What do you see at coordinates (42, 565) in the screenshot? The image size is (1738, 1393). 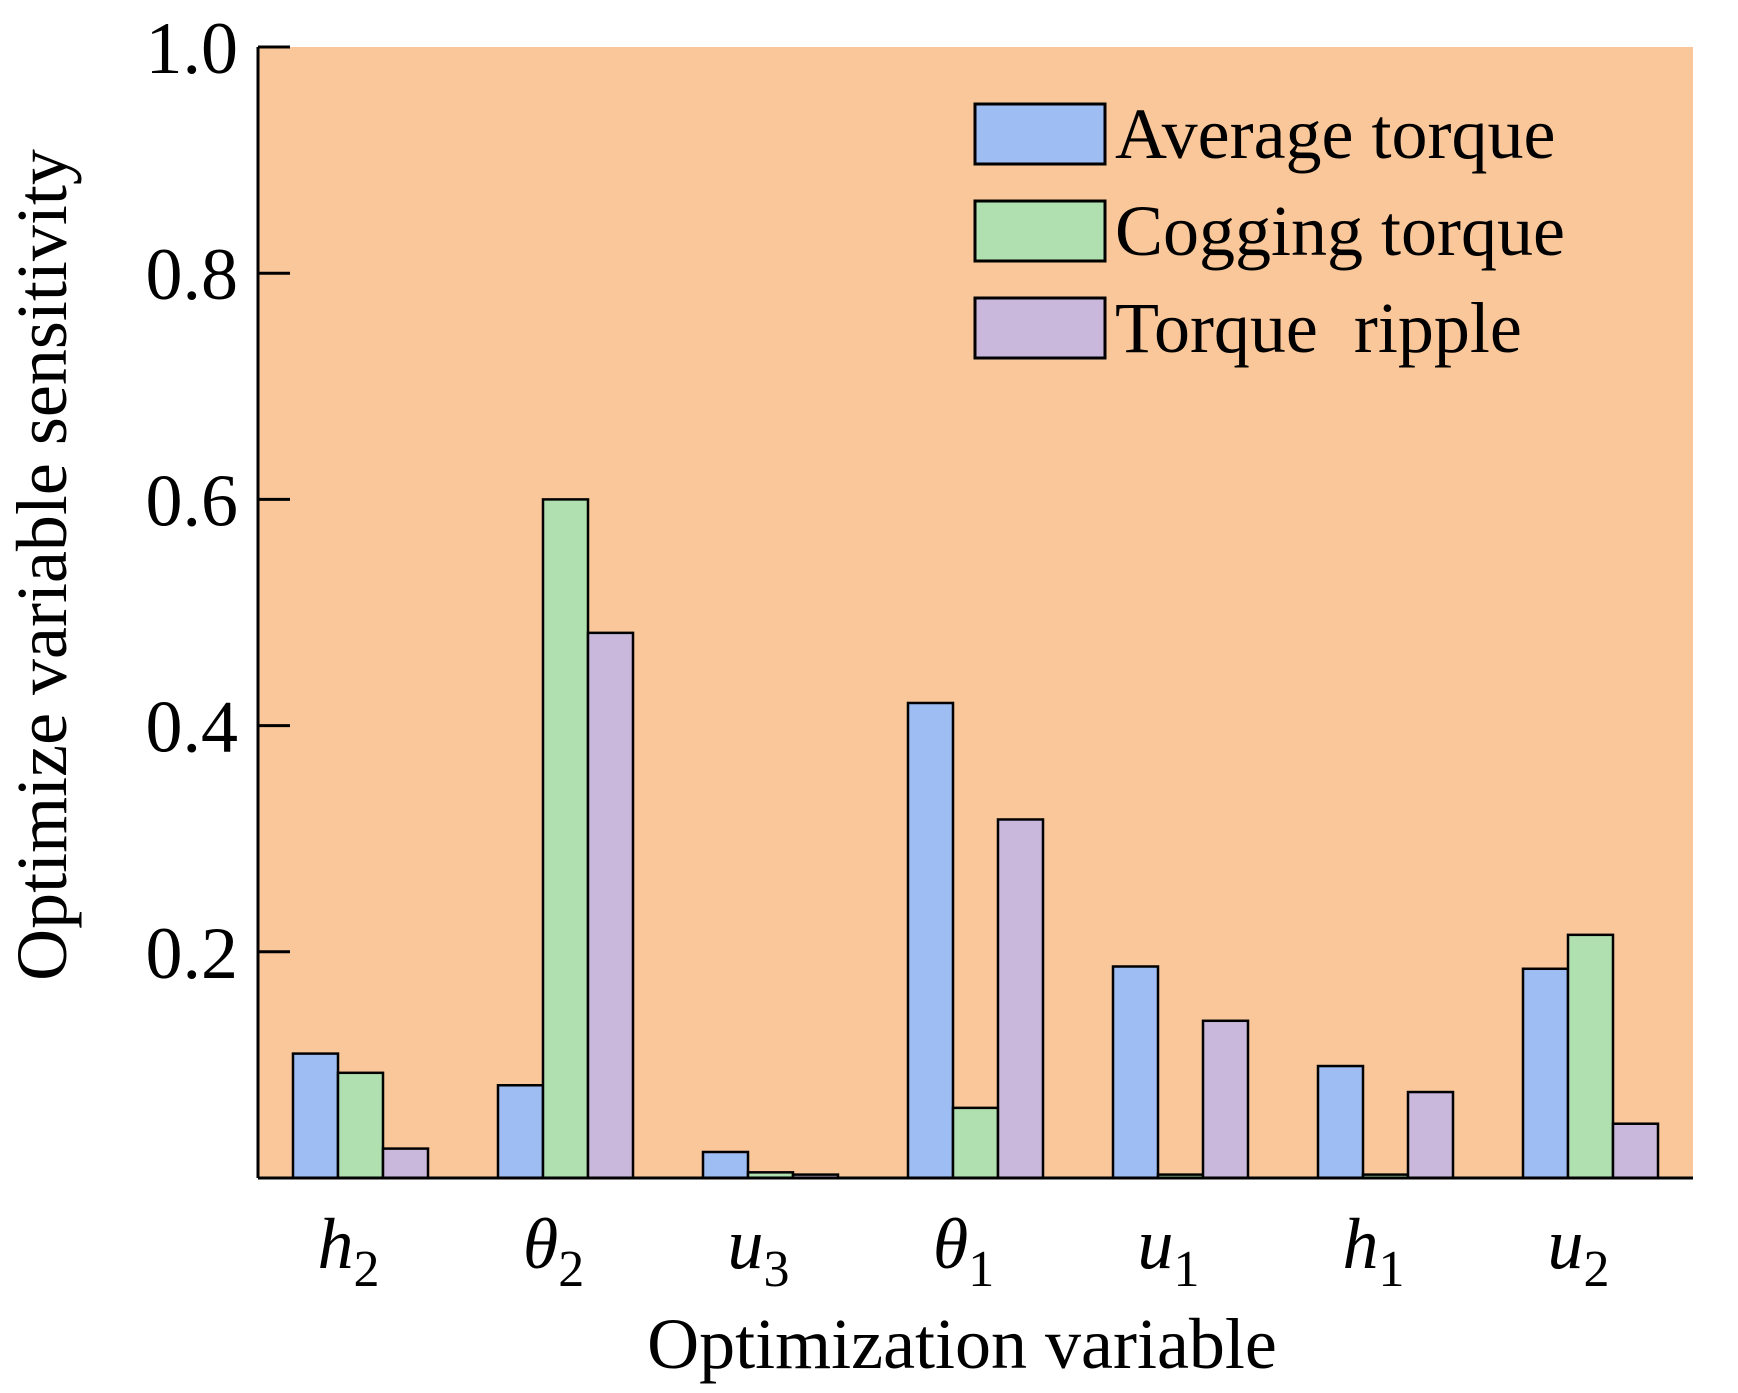 I see `y-axis-title: Optimize variable sensitivity` at bounding box center [42, 565].